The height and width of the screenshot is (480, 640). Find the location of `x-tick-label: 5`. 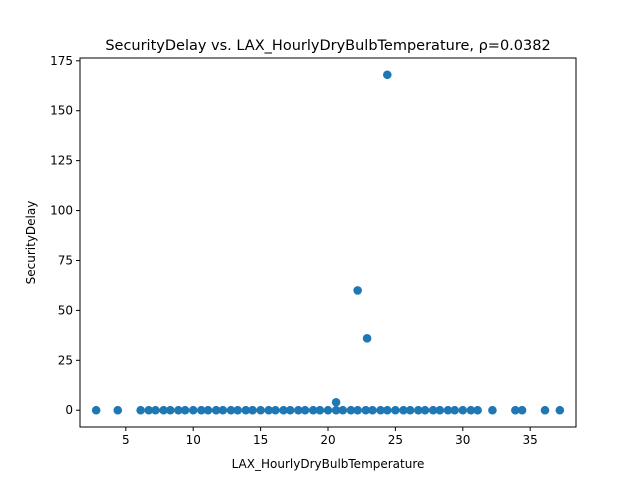

x-tick-label: 5 is located at coordinates (126, 440).